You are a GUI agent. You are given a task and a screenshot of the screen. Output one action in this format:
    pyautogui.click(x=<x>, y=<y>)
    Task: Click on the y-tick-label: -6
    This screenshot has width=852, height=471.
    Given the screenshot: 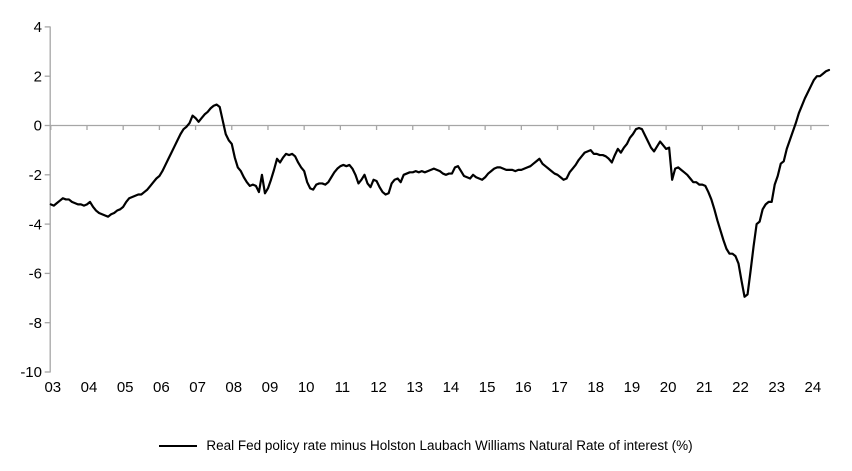 What is the action you would take?
    pyautogui.click(x=35, y=274)
    